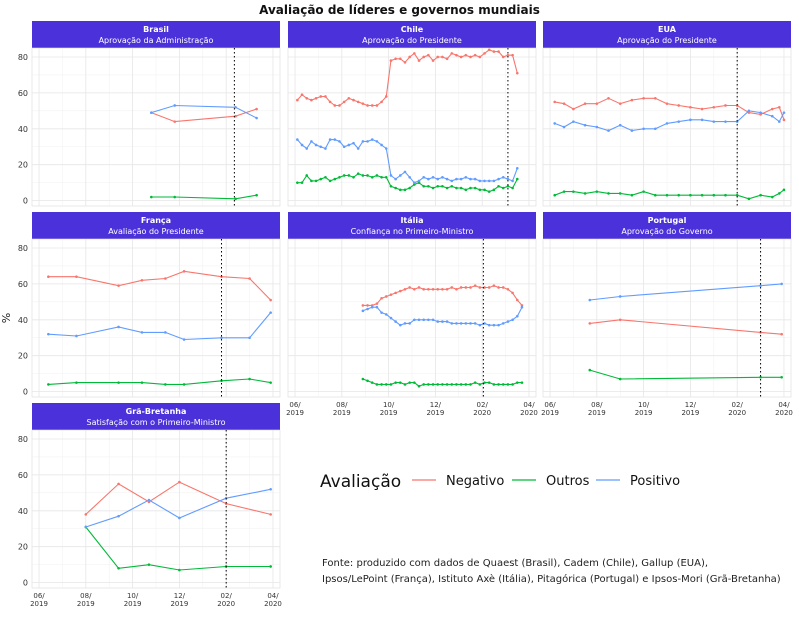  I want to click on x-tick-label: 2020, so click(482, 413).